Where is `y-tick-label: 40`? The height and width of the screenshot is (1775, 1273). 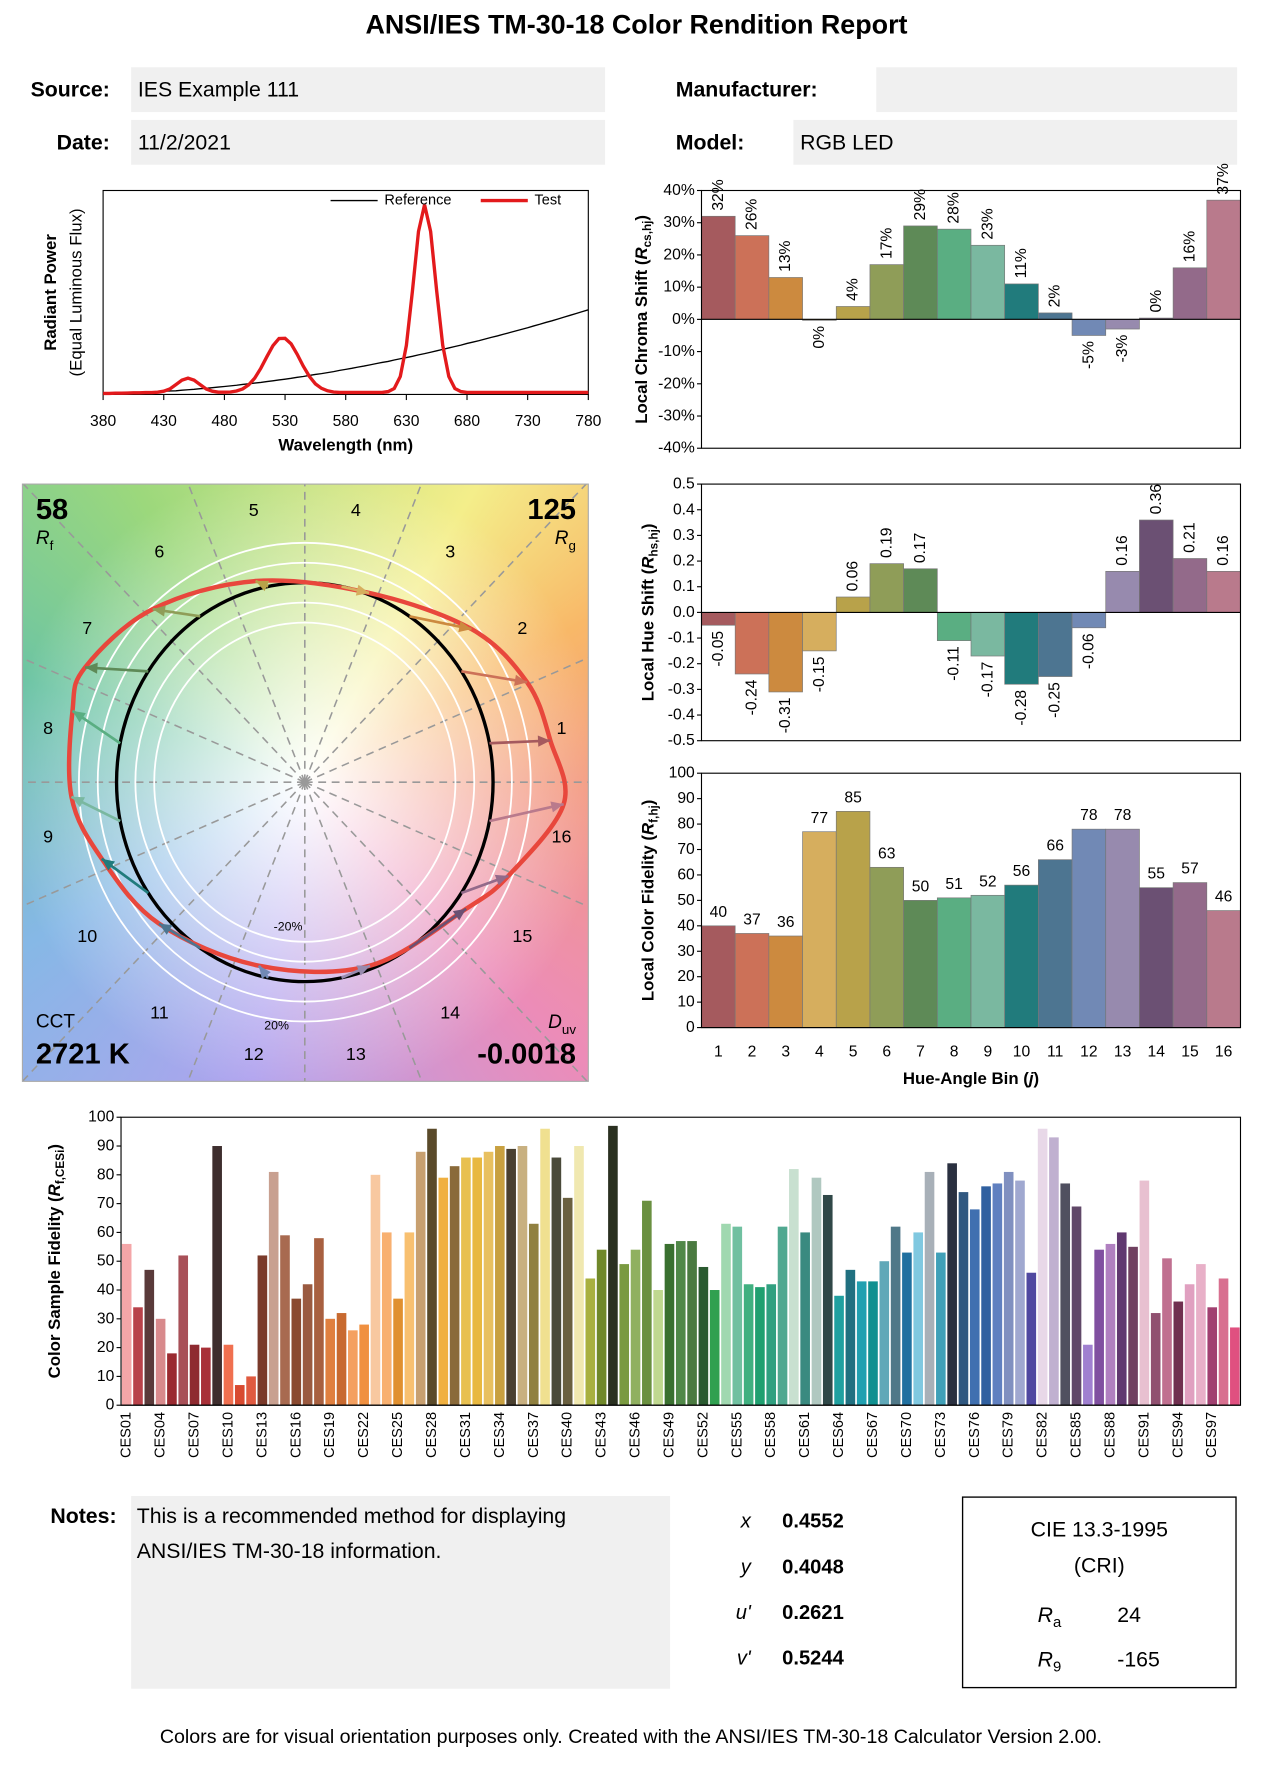 y-tick-label: 40 is located at coordinates (686, 925).